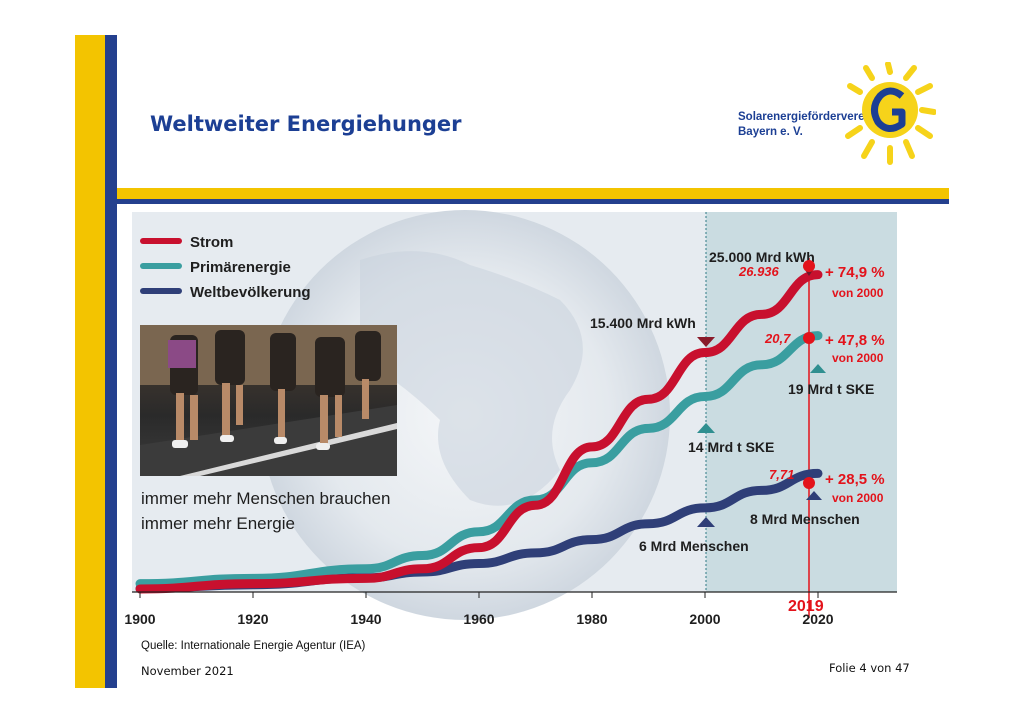 The image size is (1024, 724). I want to click on organization-name: Solarenergieförderverein Bayern e. V., so click(806, 125).